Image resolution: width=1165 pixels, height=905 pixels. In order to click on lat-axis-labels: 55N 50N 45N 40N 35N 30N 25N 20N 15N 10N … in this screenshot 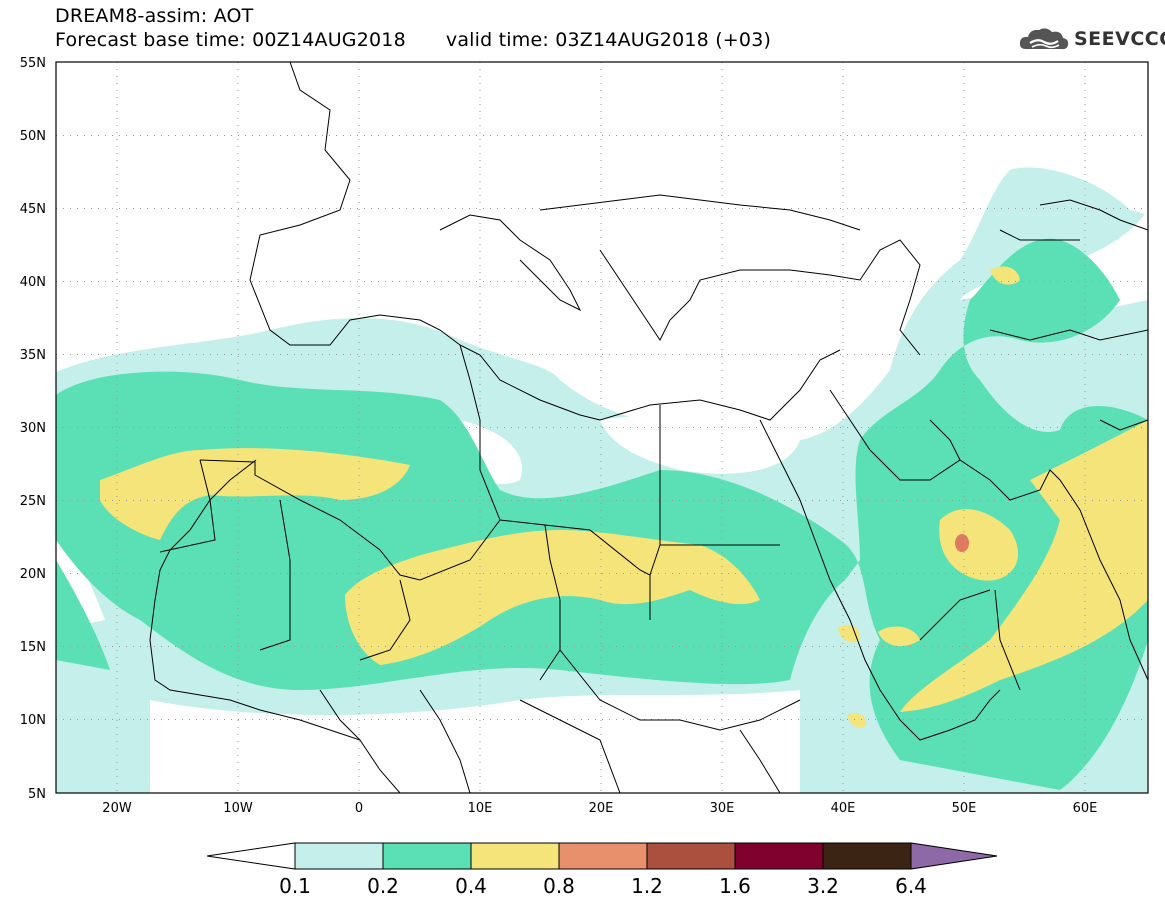, I will do `click(33, 429)`.